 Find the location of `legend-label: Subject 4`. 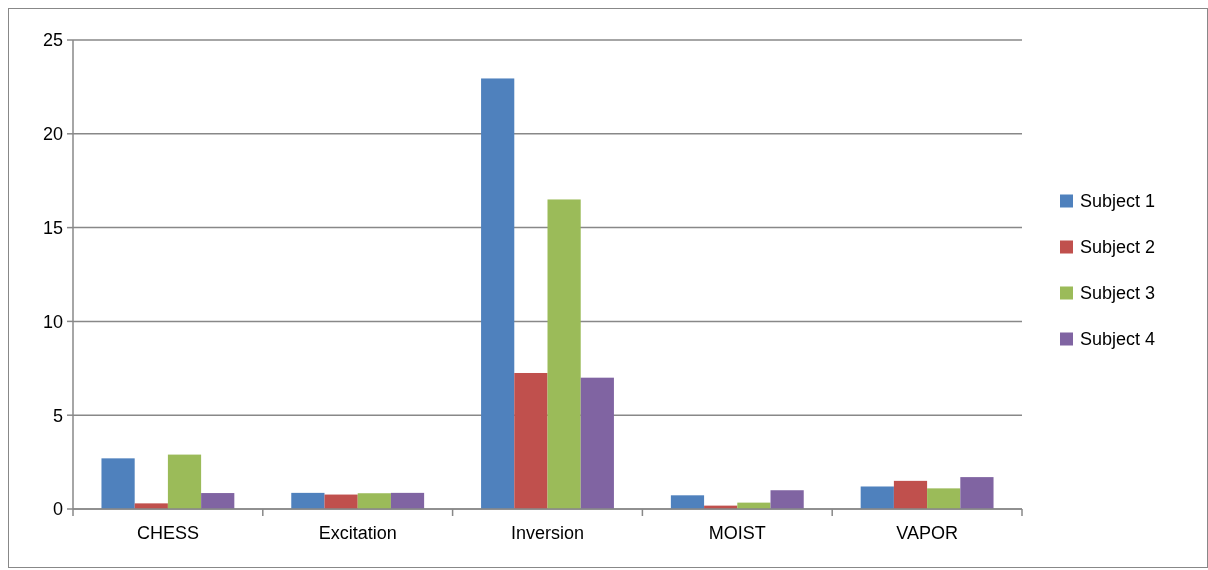

legend-label: Subject 4 is located at coordinates (1118, 339).